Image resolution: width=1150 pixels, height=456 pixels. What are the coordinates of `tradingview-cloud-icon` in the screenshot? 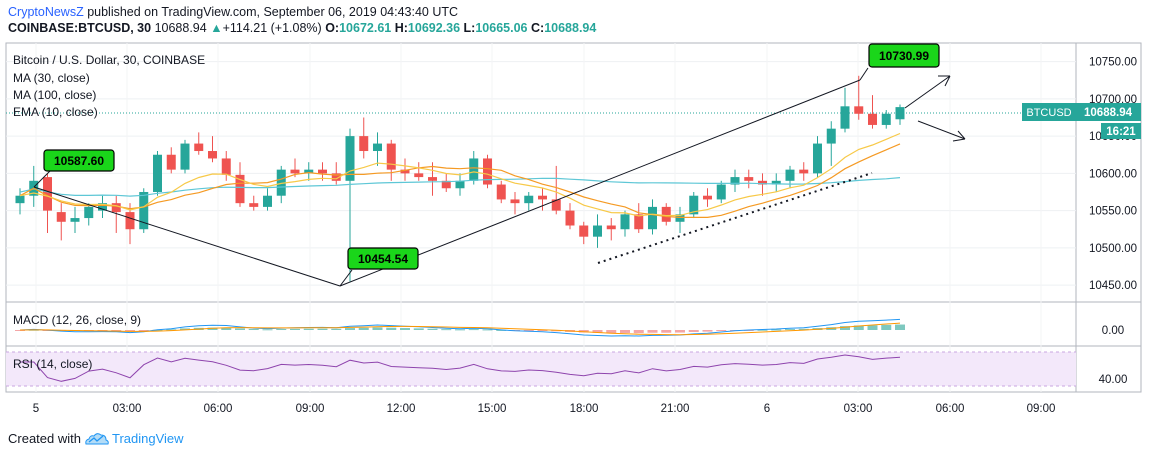 It's located at (97, 438).